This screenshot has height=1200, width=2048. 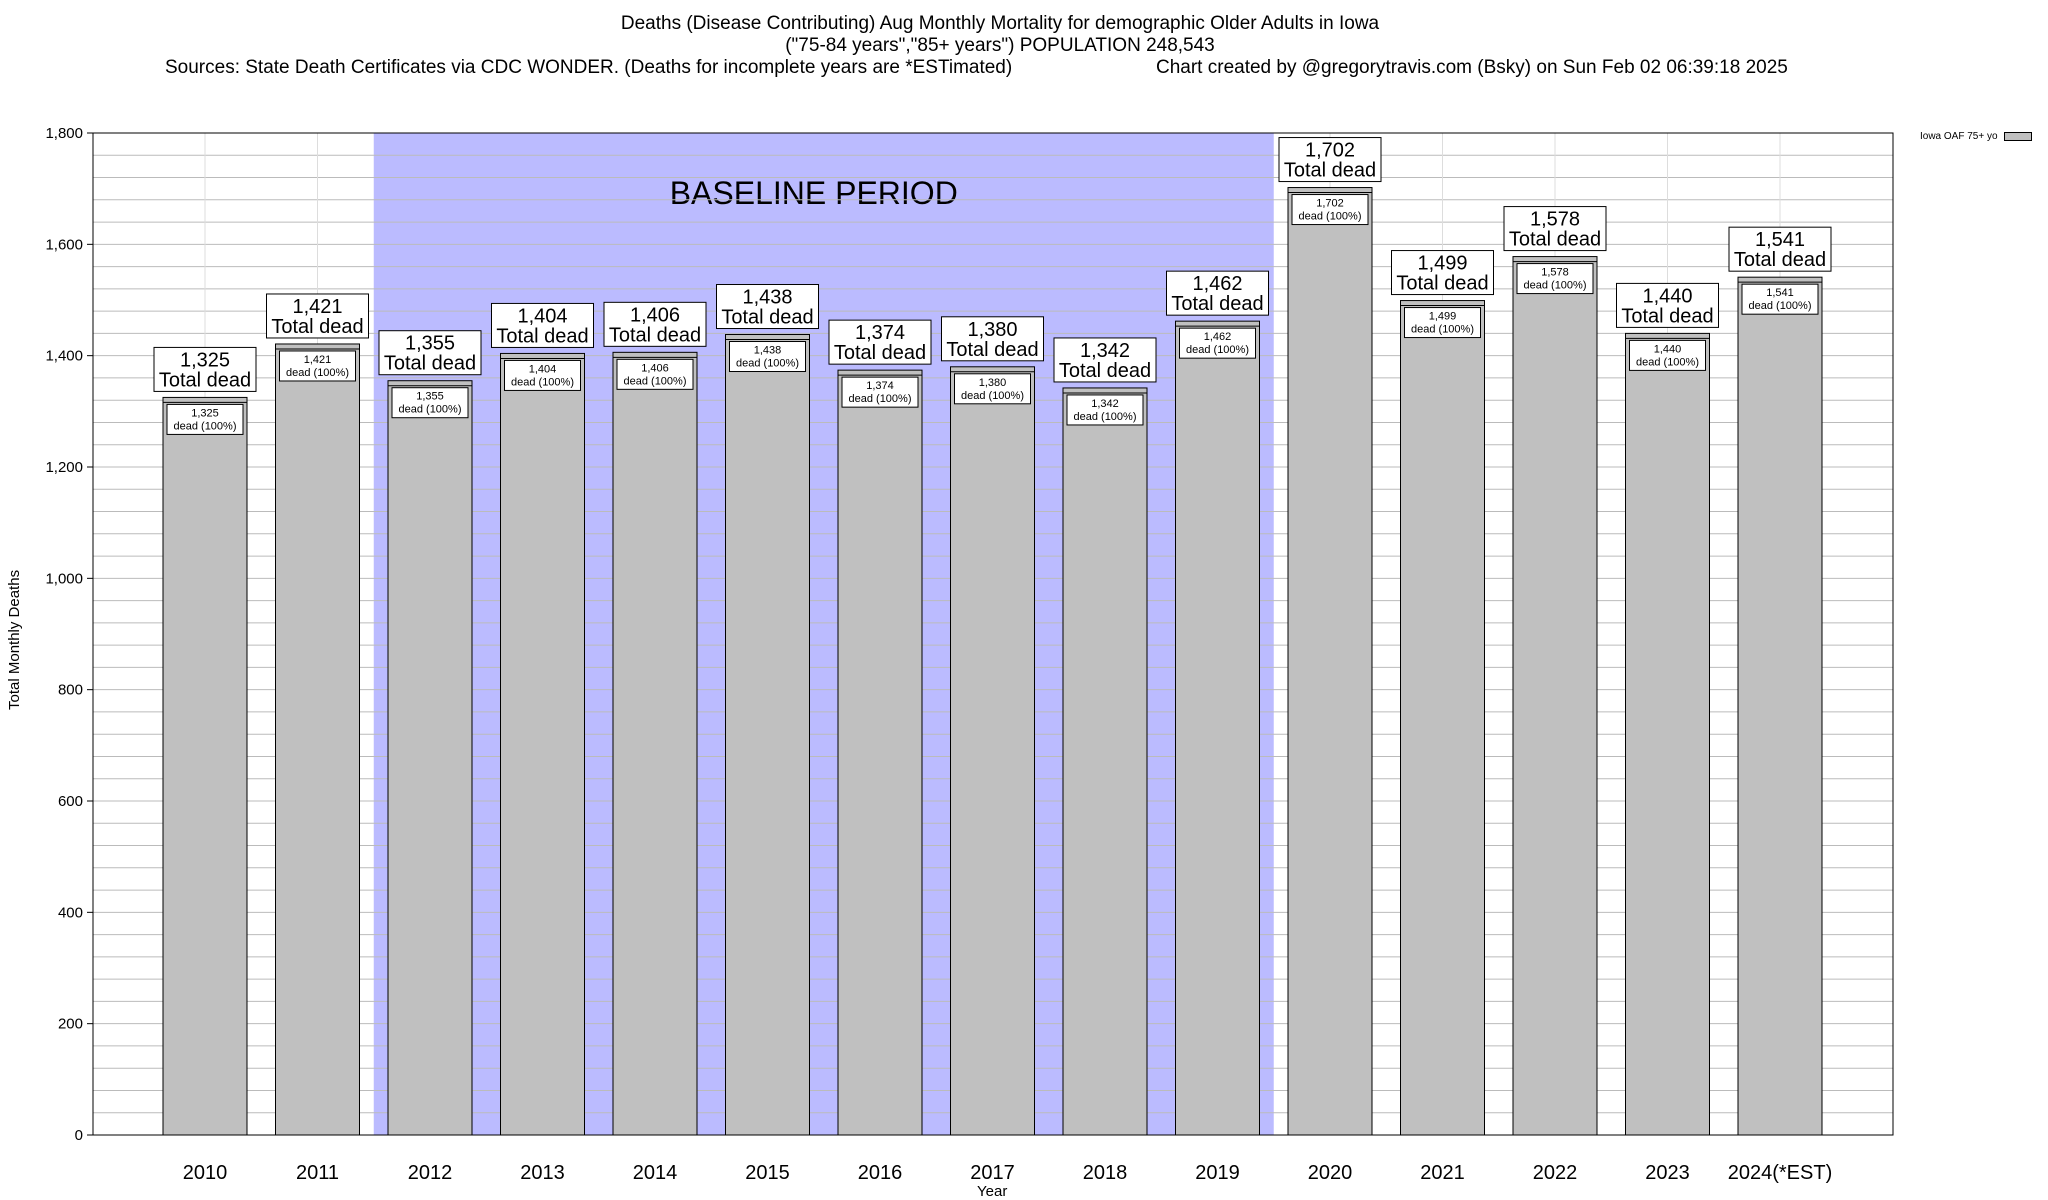 What do you see at coordinates (1442, 1173) in the screenshot?
I see `x-tick-label: 2021` at bounding box center [1442, 1173].